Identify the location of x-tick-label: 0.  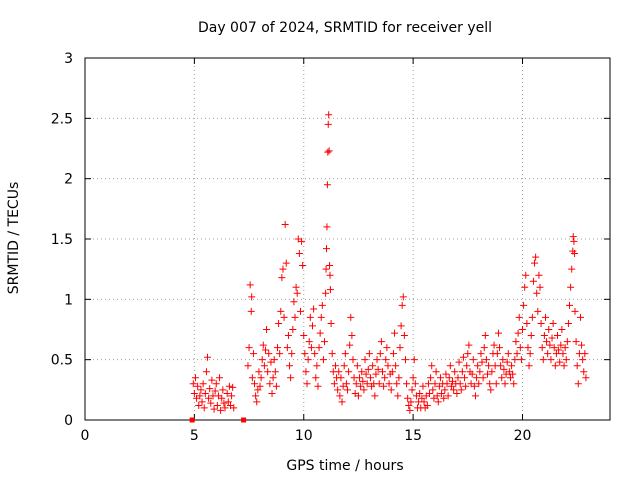
(85, 436).